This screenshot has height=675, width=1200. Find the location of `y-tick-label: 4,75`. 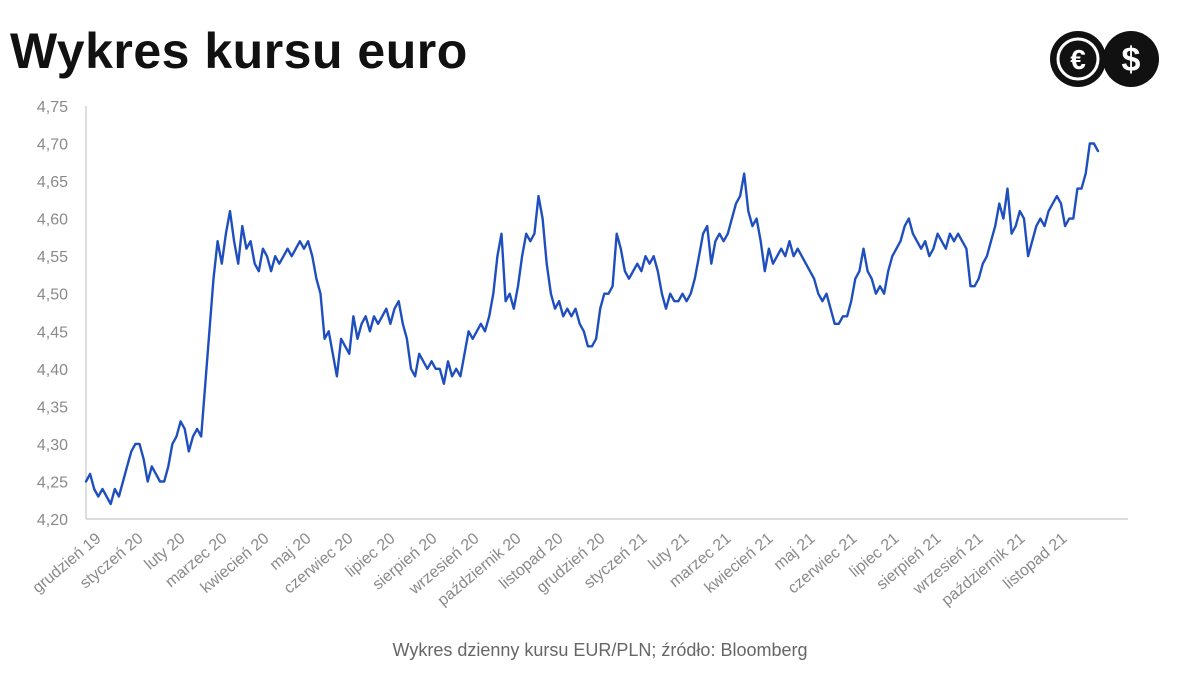

y-tick-label: 4,75 is located at coordinates (52, 107).